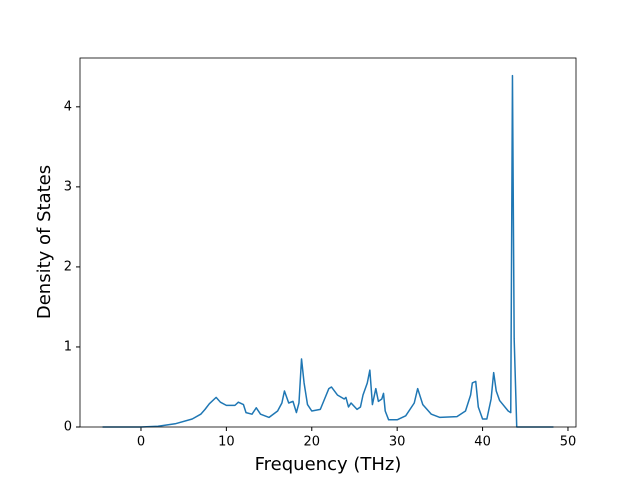 This screenshot has height=480, width=640. Describe the element at coordinates (482, 442) in the screenshot. I see `x-tick-label: 40` at that location.